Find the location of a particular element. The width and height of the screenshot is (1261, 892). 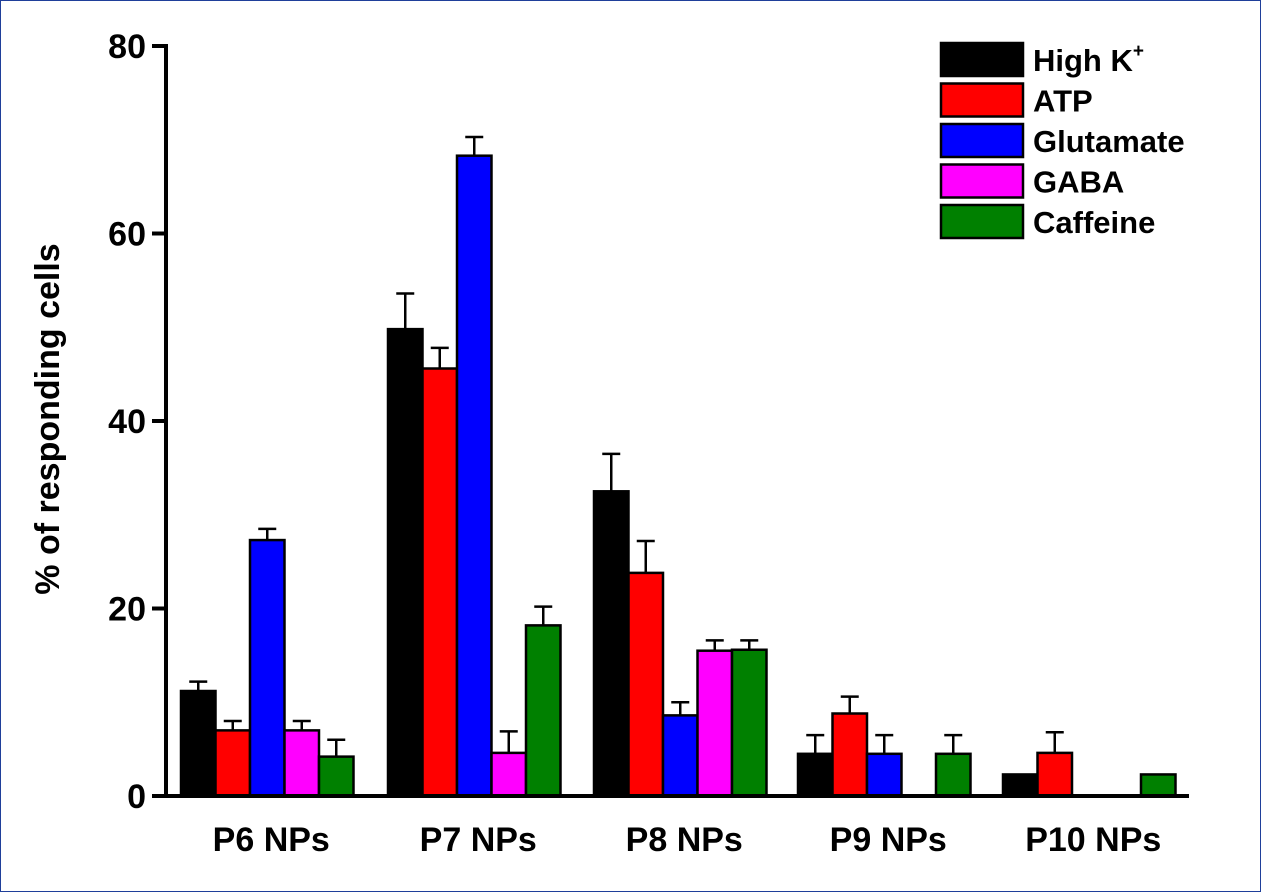

legend: High K+ ATP Glutamate GABA Caffeine is located at coordinates (1062, 140).